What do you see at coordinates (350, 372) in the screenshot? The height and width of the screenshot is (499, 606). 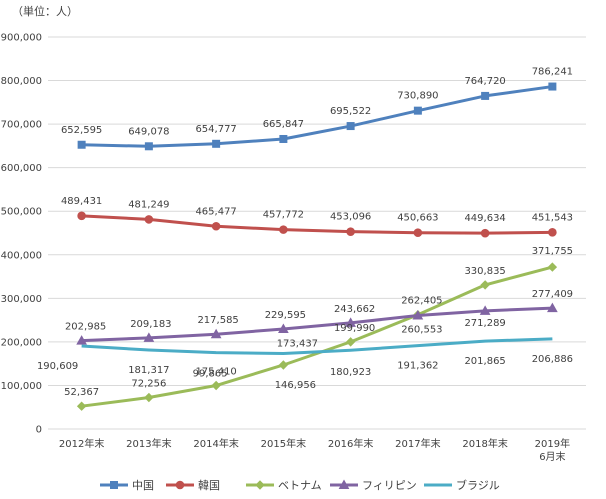 I see `data-label: 180,923` at bounding box center [350, 372].